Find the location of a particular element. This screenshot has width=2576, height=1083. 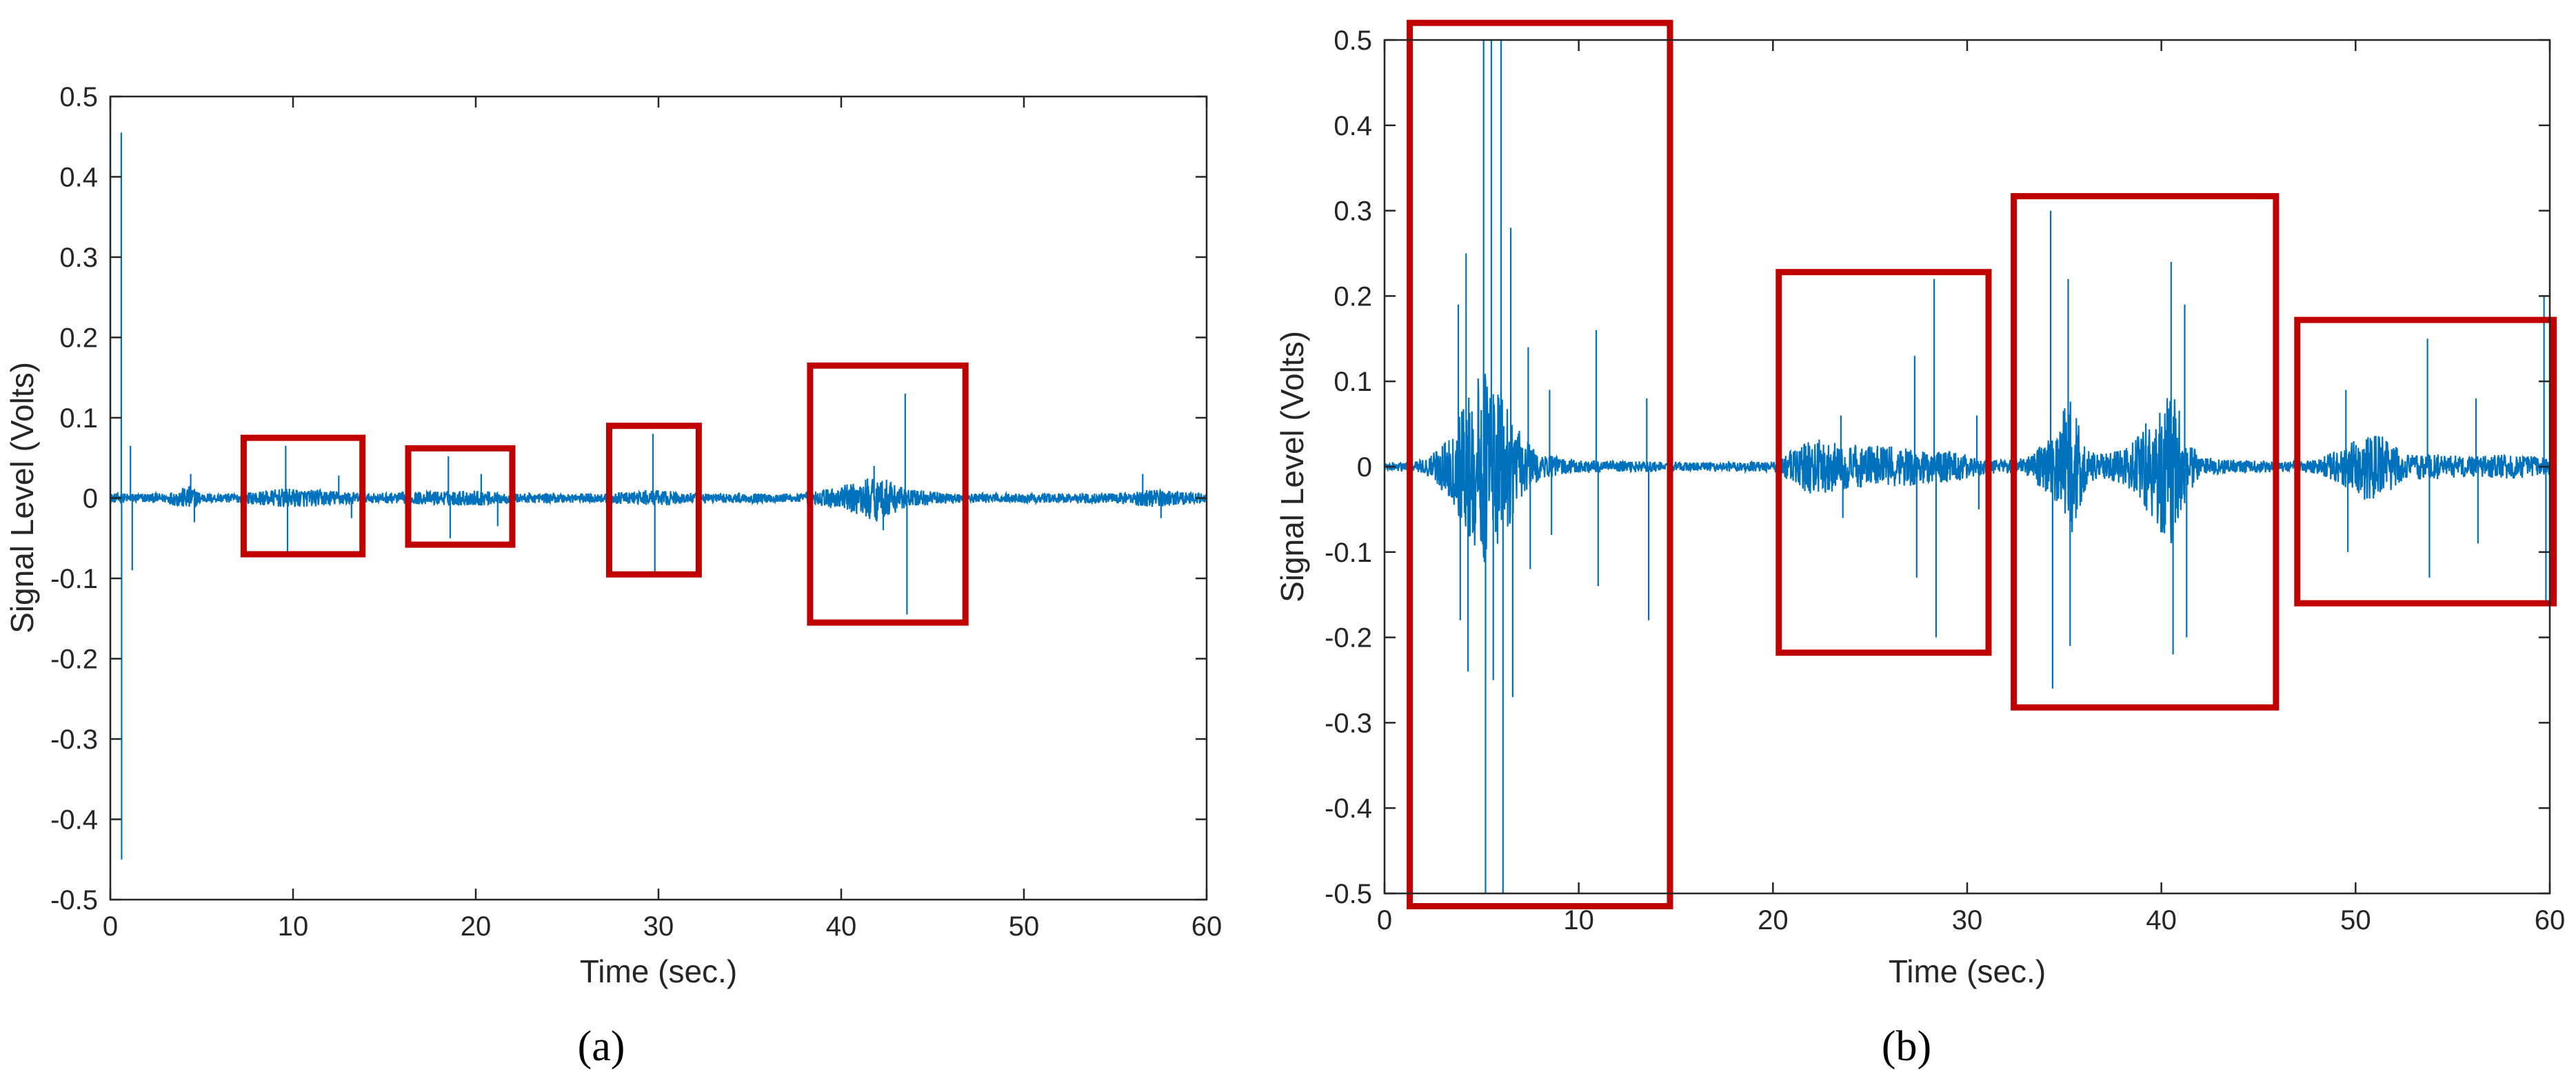

panel-b-y-tick-label: 0 is located at coordinates (1364, 467).